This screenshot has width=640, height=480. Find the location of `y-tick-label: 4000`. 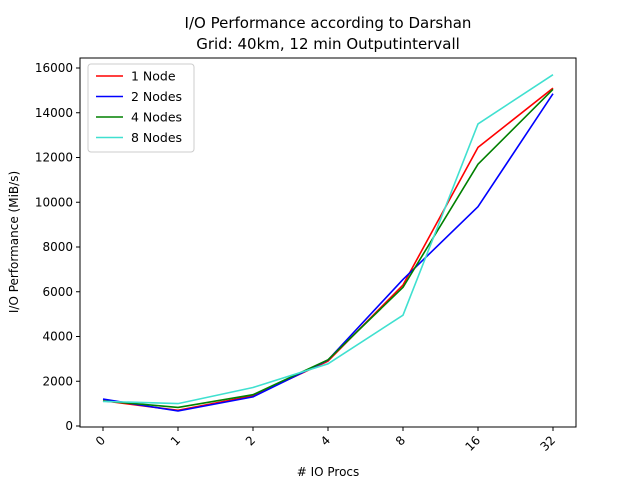

y-tick-label: 4000 is located at coordinates (57, 337).